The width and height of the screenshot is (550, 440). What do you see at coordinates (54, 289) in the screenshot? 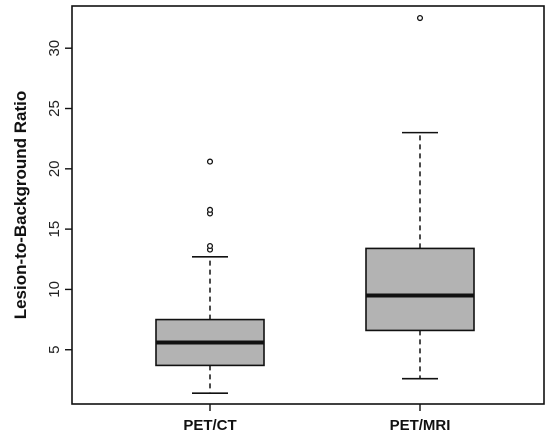
I see `y-tick-label-10: 10` at bounding box center [54, 289].